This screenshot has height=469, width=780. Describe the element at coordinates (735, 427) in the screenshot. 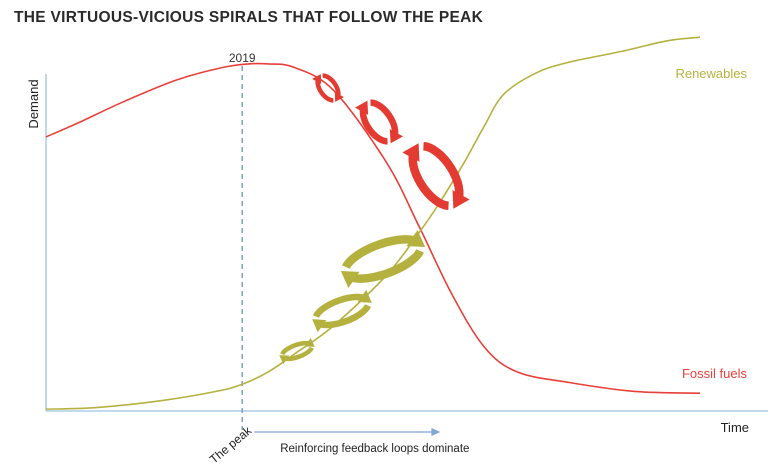

I see `x-axis-label: Time` at that location.